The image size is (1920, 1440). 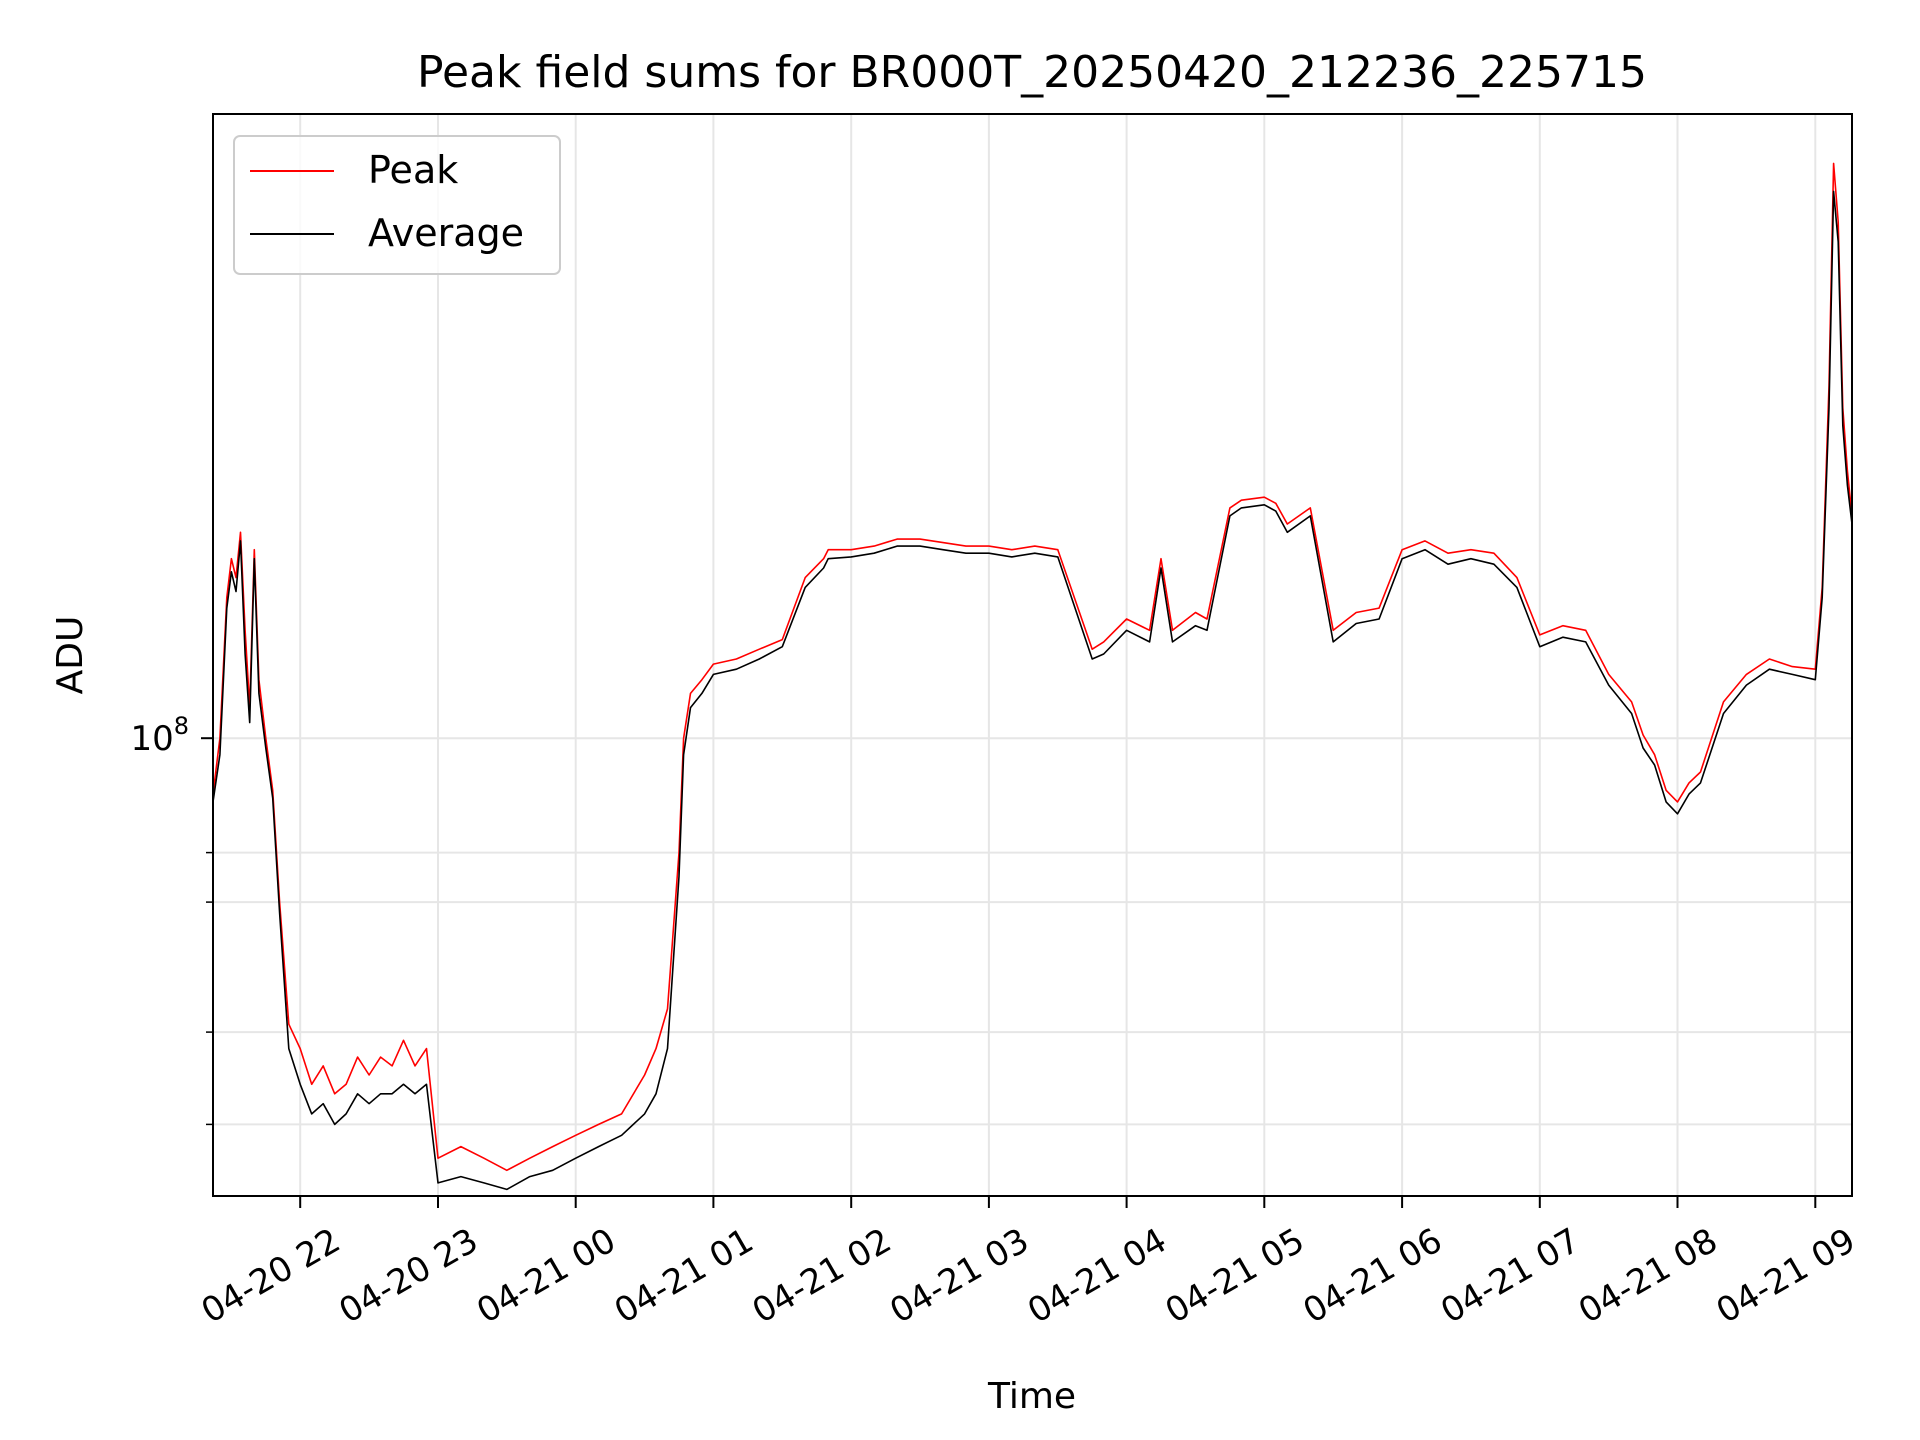 I want to click on legend-label-average: Average, so click(x=446, y=233).